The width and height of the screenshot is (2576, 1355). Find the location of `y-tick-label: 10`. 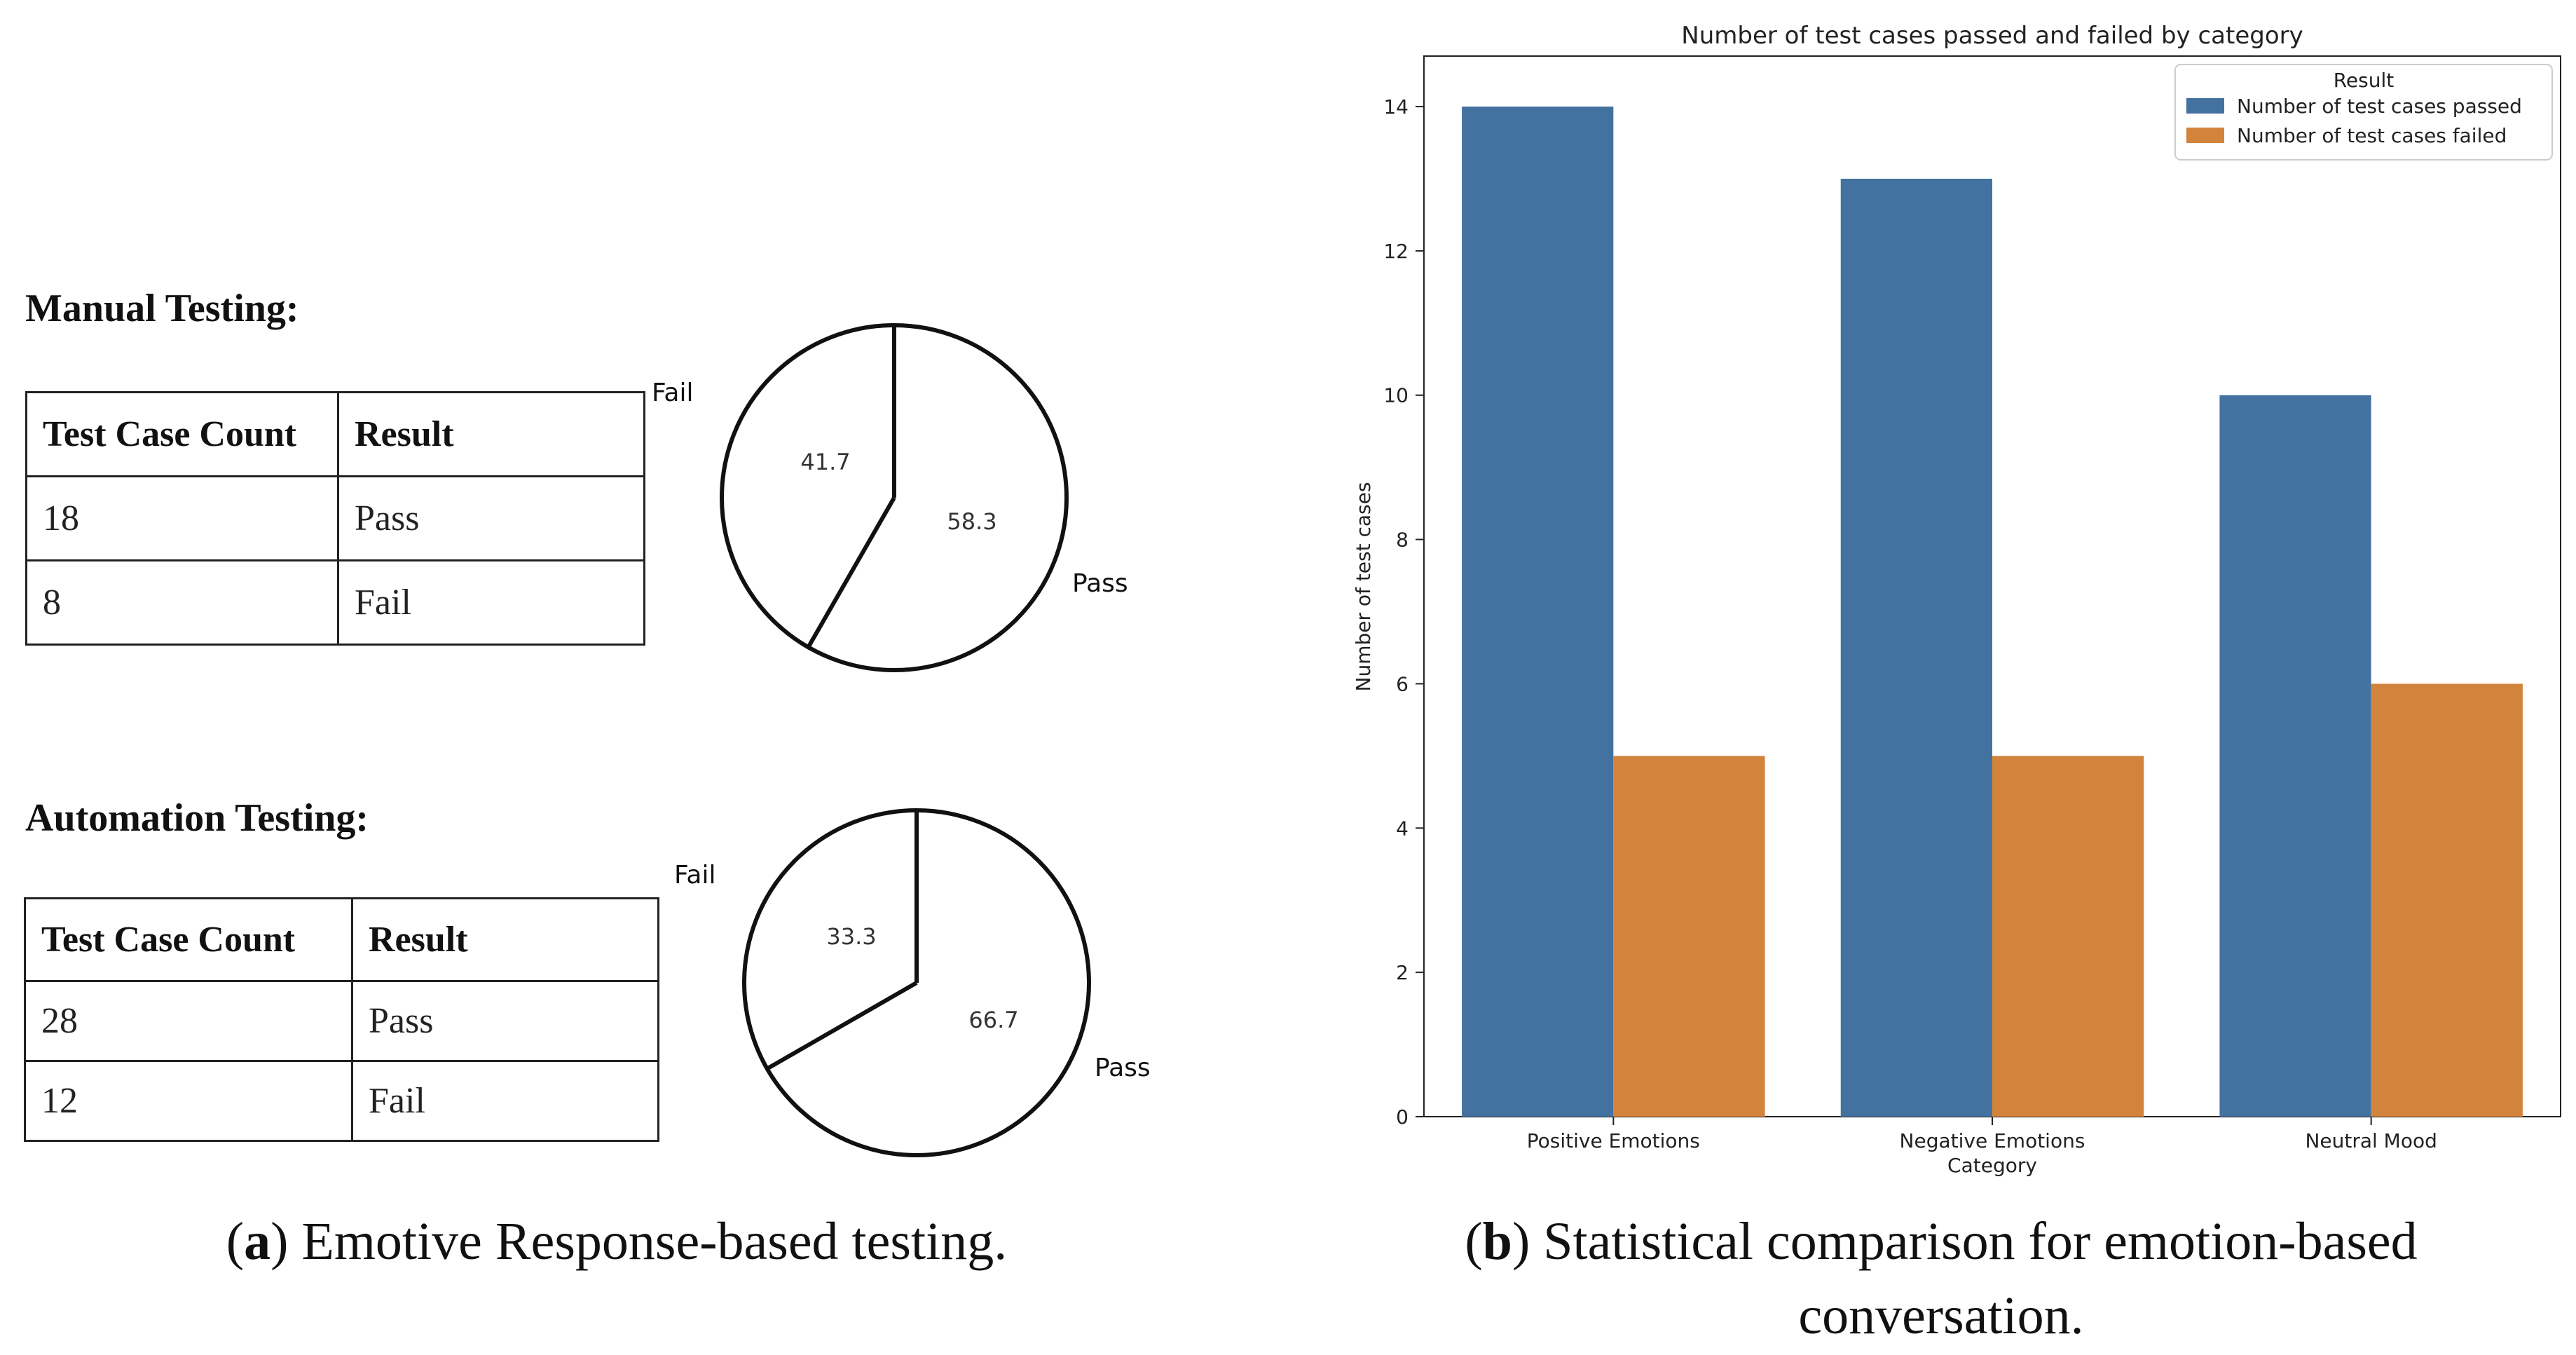

y-tick-label: 10 is located at coordinates (1396, 396).